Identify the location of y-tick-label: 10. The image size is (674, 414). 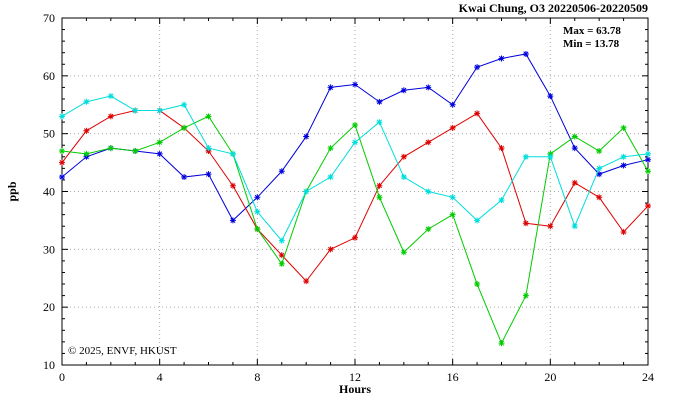
(49, 365).